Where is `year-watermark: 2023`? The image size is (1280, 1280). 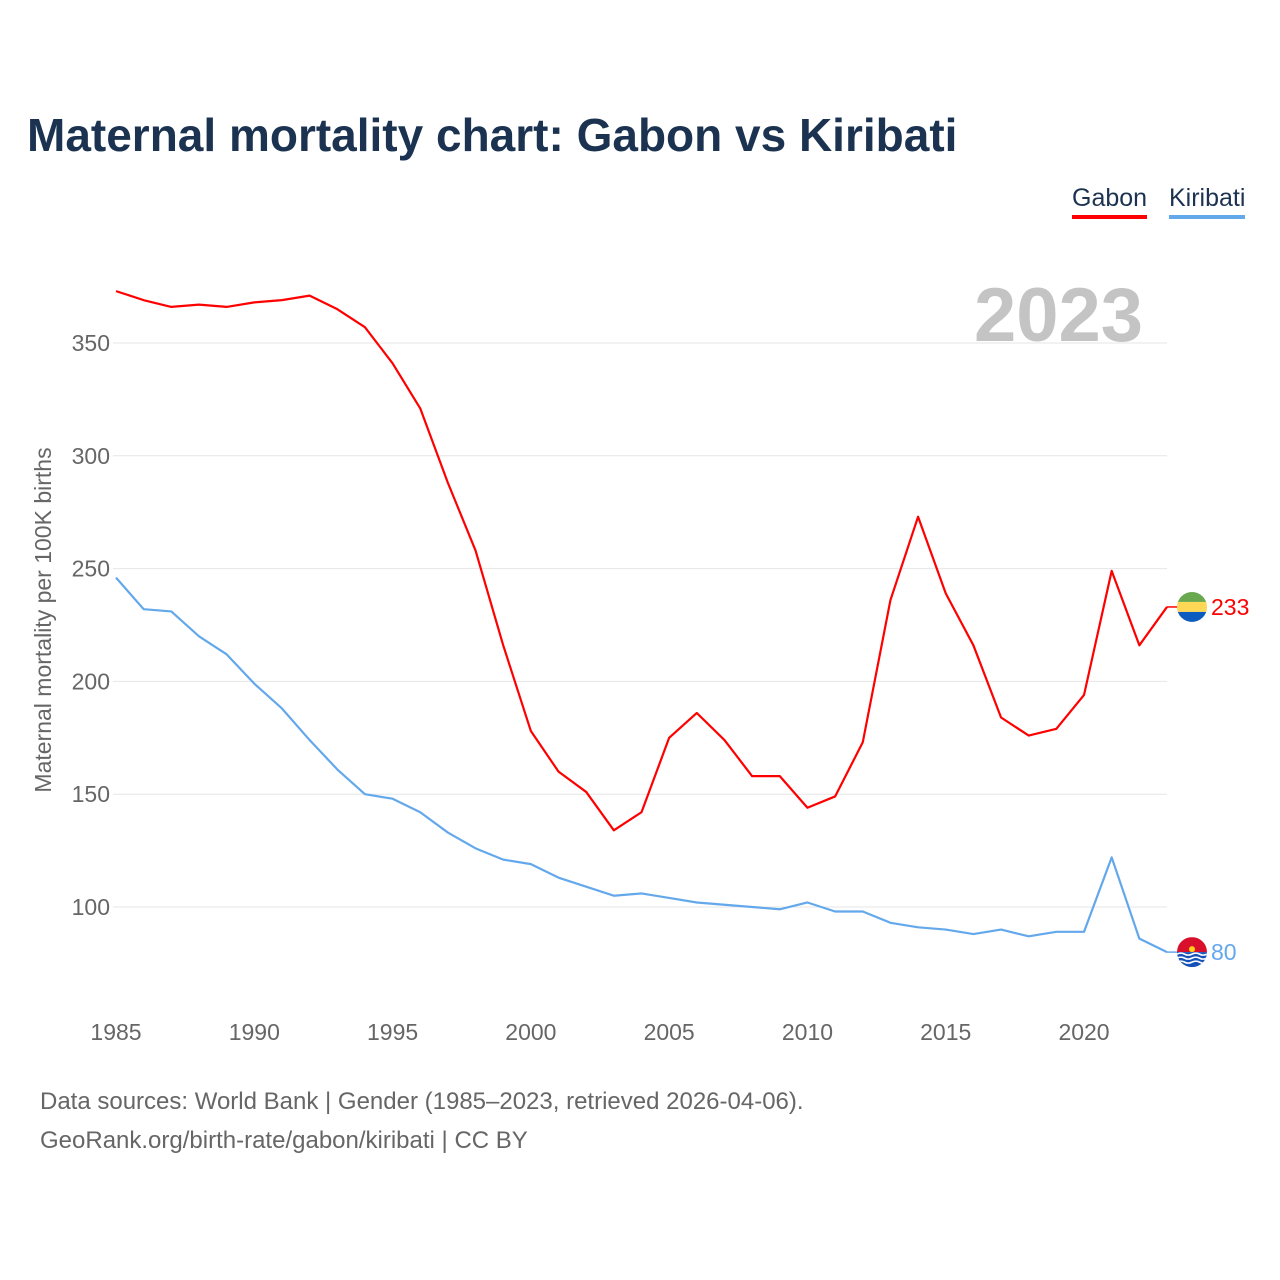
year-watermark: 2023 is located at coordinates (1059, 315).